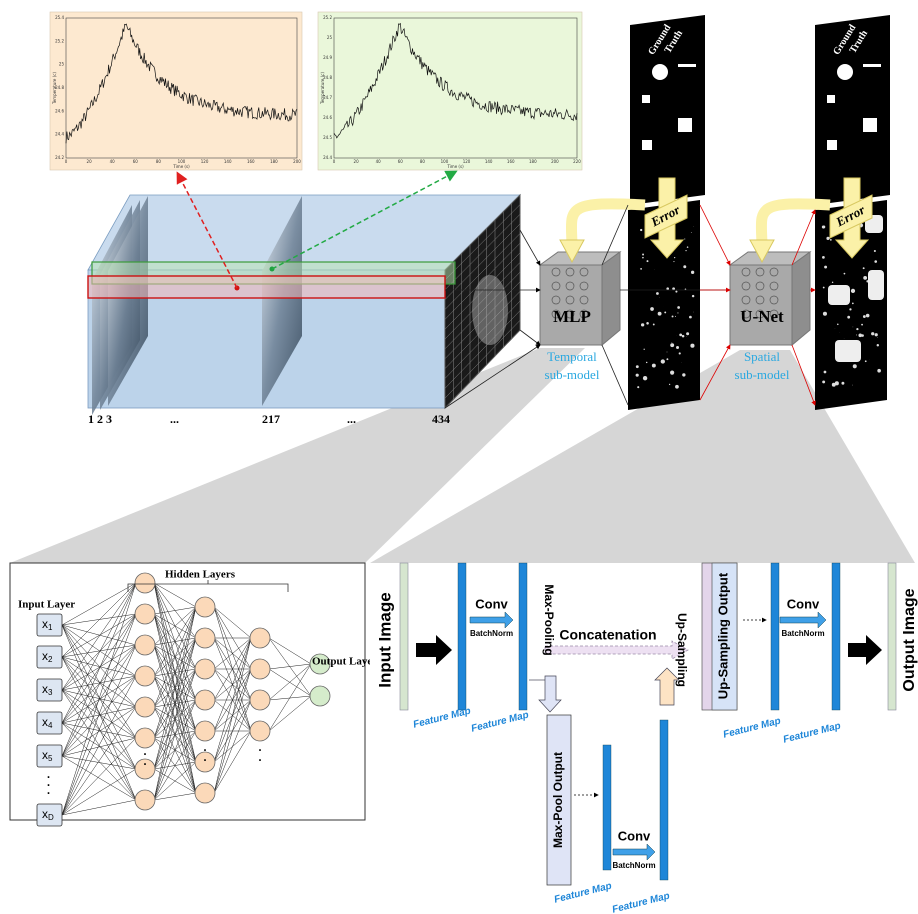  I want to click on y-tick-label: 25.2, so click(59, 40).